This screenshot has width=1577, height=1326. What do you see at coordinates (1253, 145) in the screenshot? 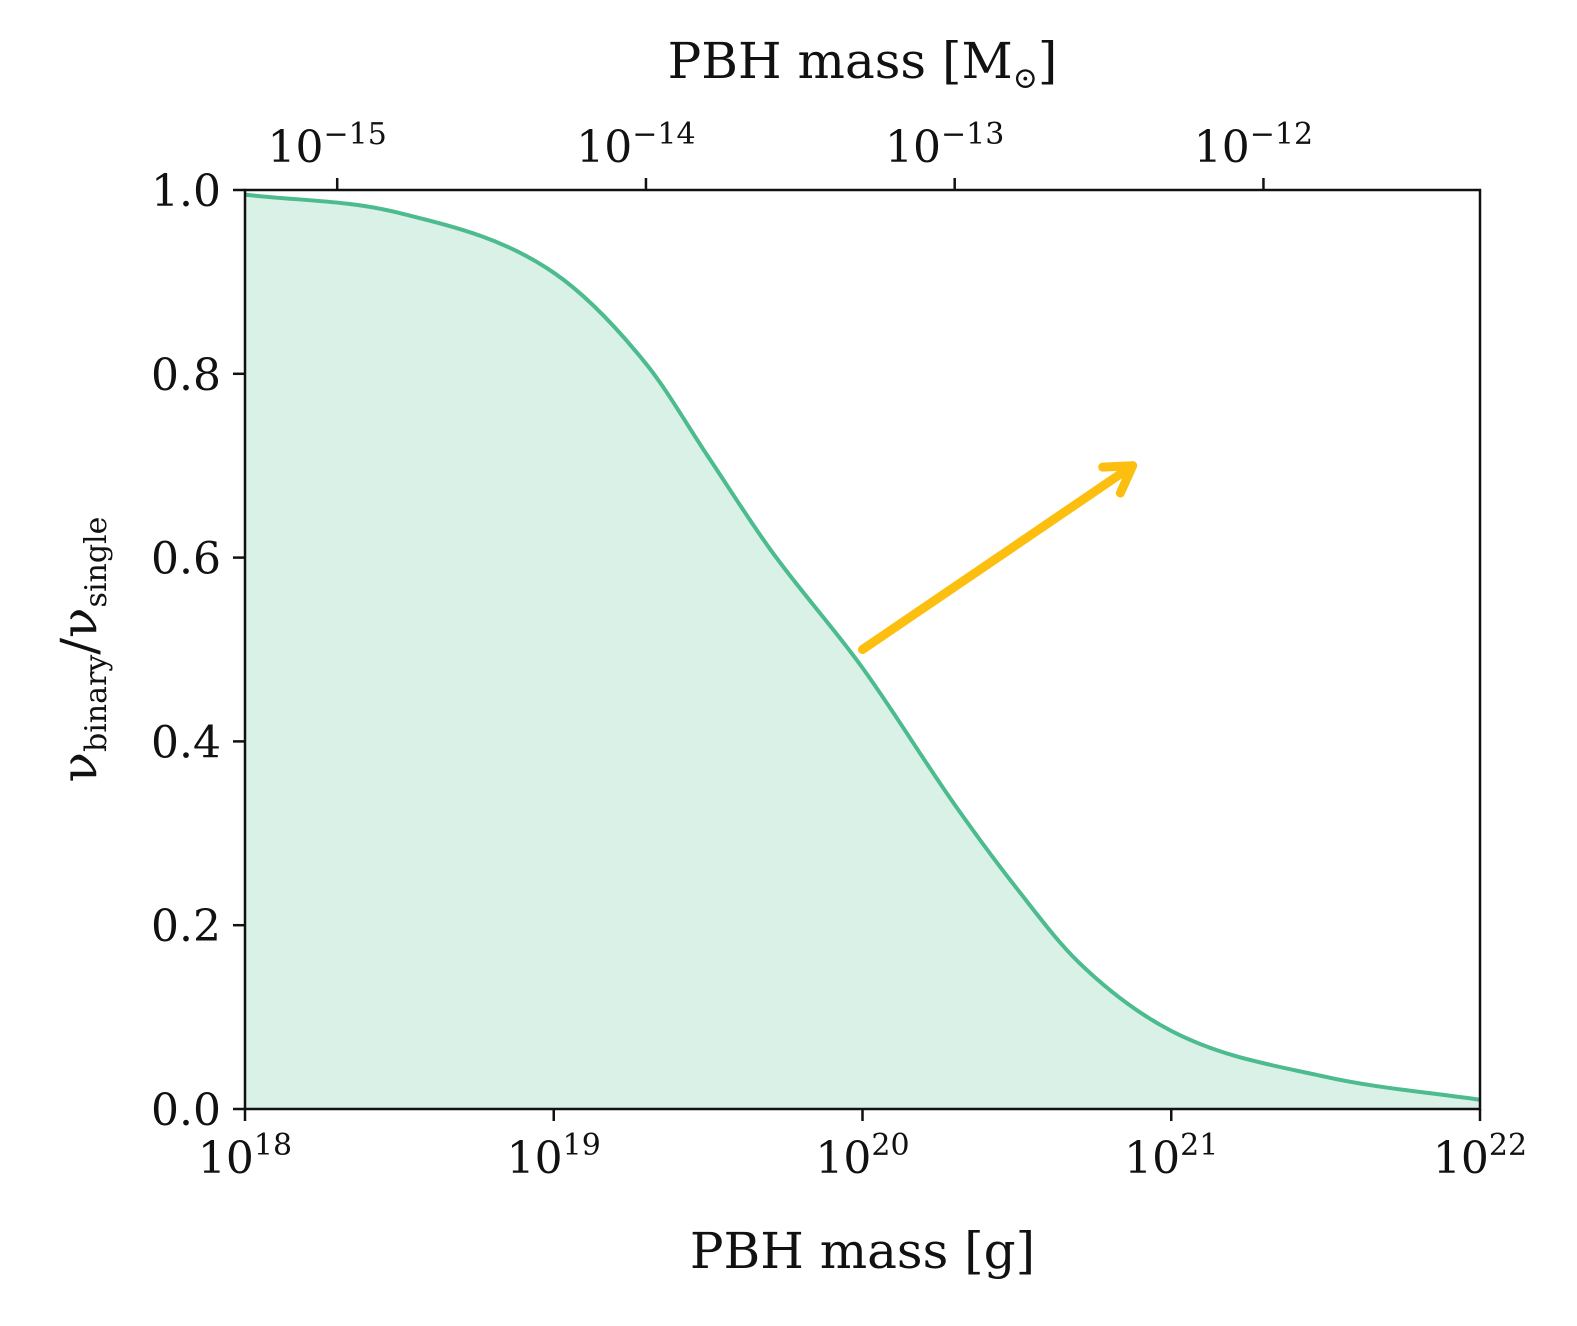
I see `top-x-tick-label: 10−12` at bounding box center [1253, 145].